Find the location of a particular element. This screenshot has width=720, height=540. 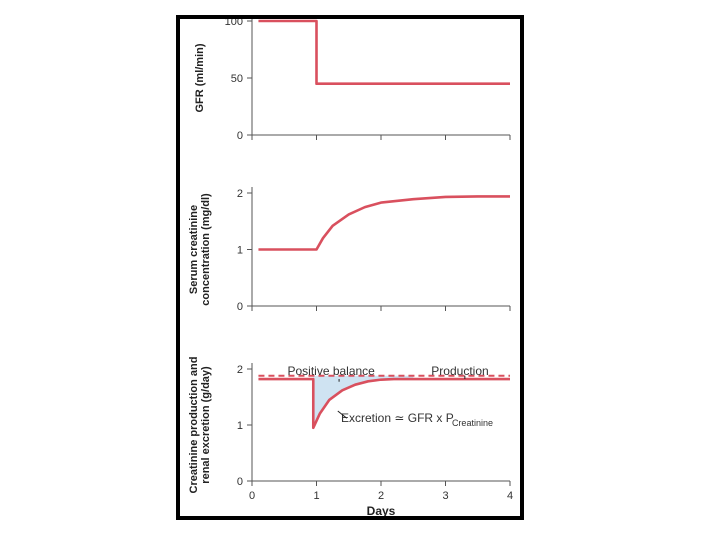

y-axis-label-3-line-1: Creatinine production and is located at coordinates (194, 425).